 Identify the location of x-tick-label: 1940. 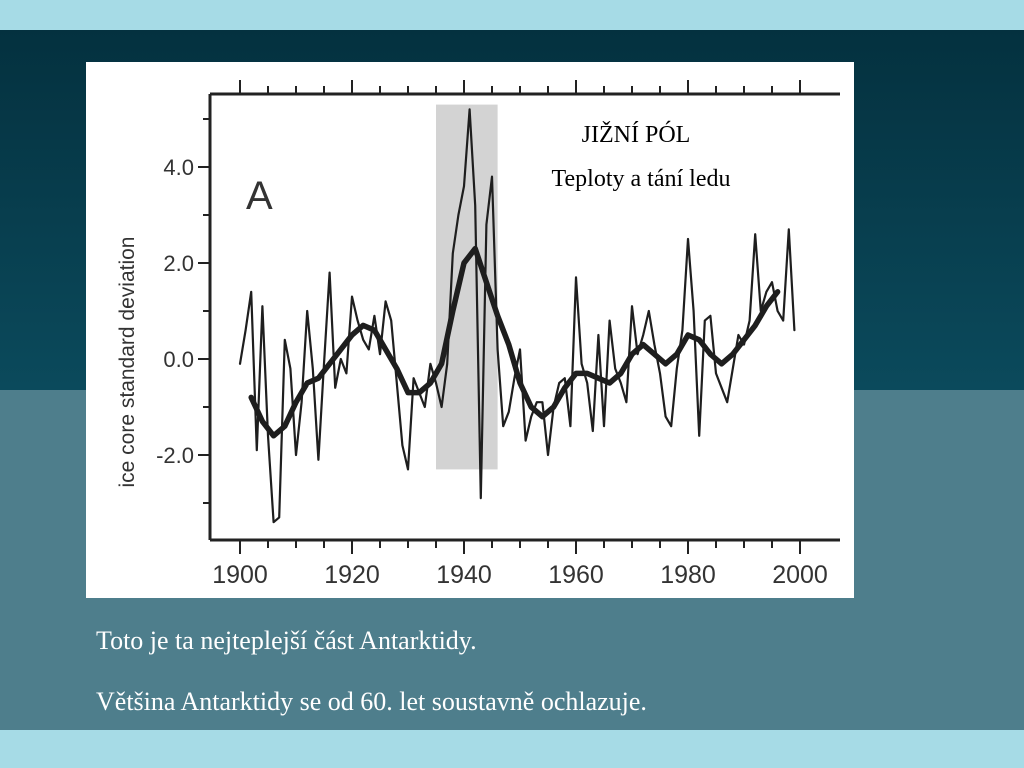
(464, 575).